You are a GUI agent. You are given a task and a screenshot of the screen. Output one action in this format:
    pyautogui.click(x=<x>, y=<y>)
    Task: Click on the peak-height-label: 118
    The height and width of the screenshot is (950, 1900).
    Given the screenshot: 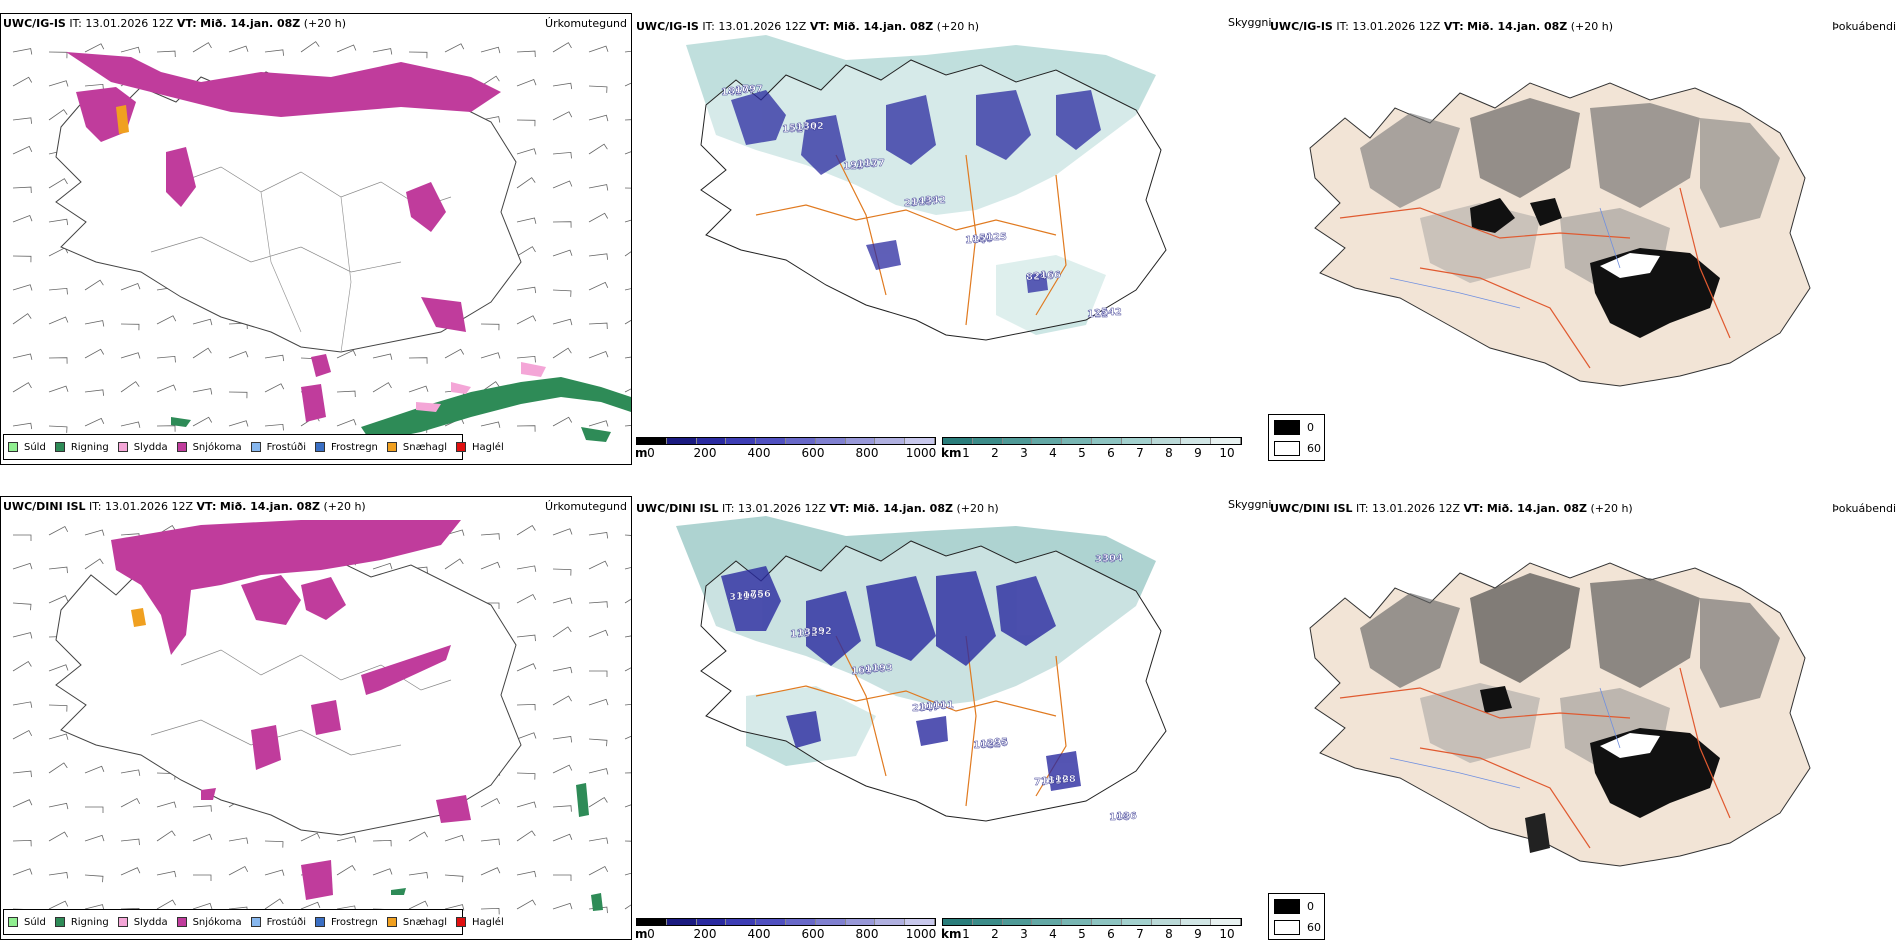 What is the action you would take?
    pyautogui.click(x=921, y=202)
    